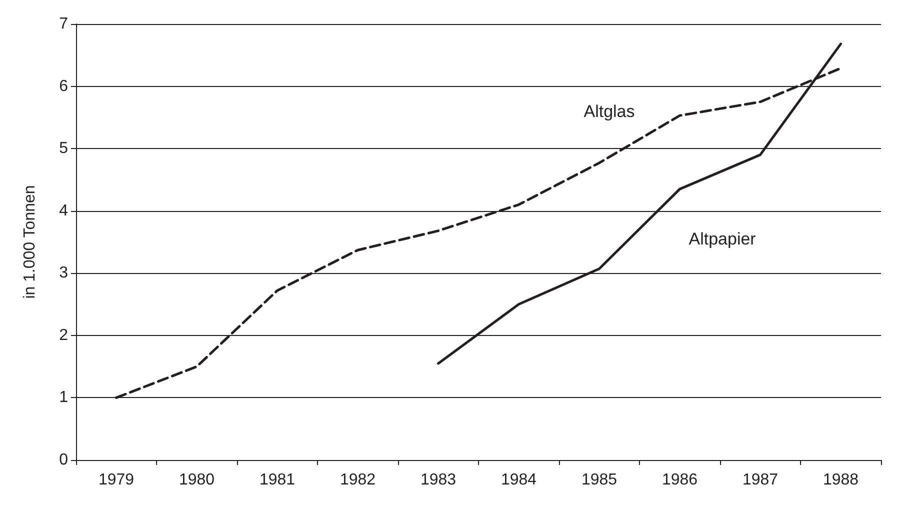 Image resolution: width=909 pixels, height=510 pixels. Describe the element at coordinates (63, 460) in the screenshot. I see `y-tick-label: 0` at that location.